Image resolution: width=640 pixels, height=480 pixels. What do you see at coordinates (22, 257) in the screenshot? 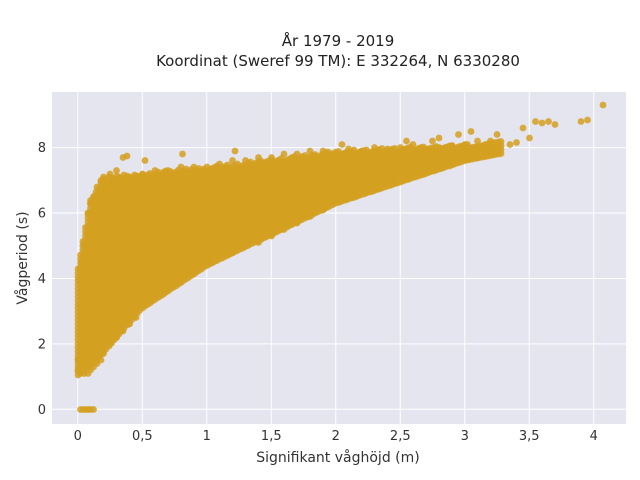
I see `y-axis-label: Vågperiod (s)` at bounding box center [22, 257].